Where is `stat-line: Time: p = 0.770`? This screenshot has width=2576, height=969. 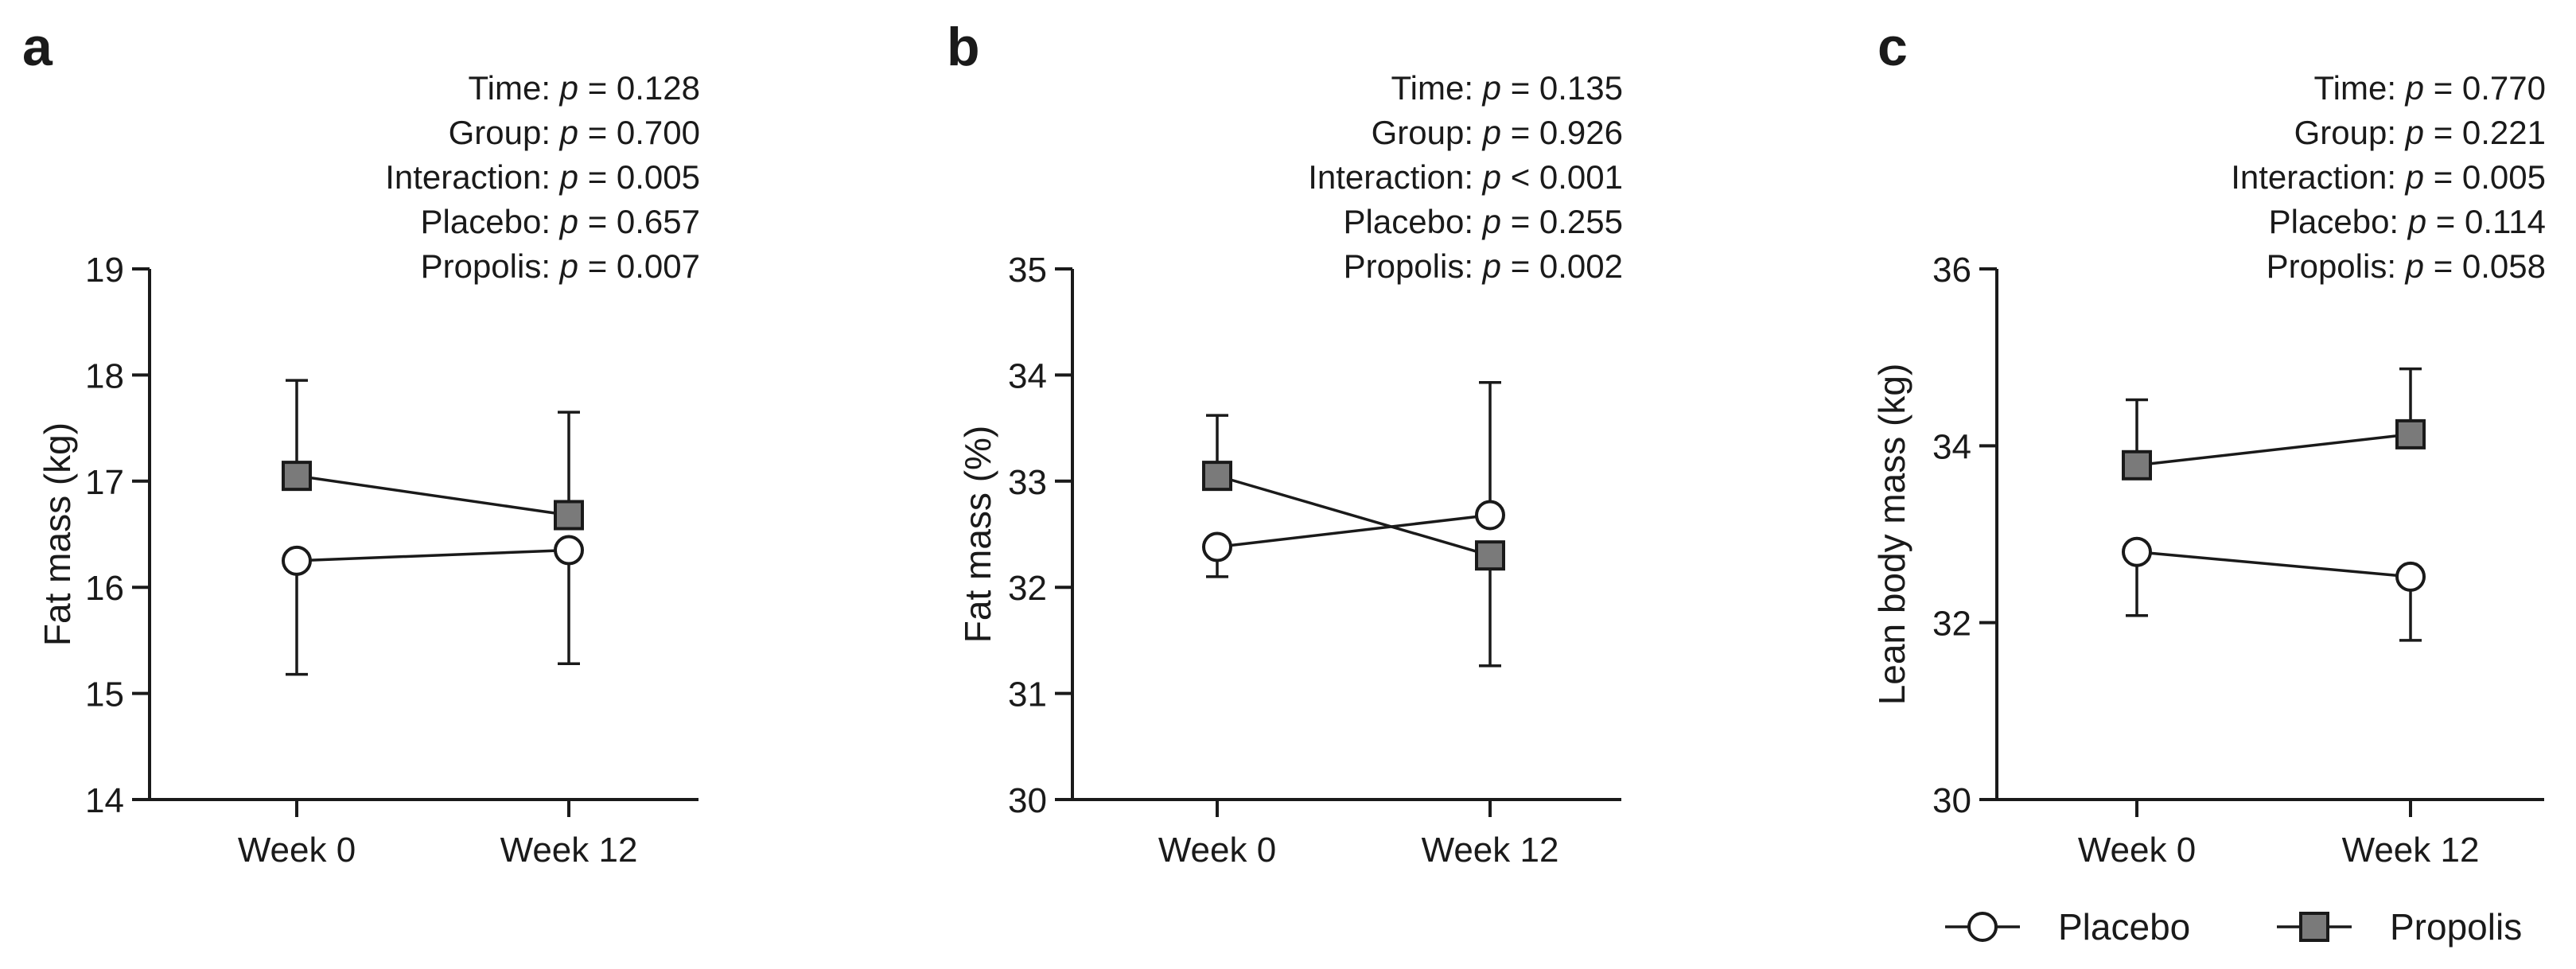
stat-line: Time: p = 0.770 is located at coordinates (2430, 88).